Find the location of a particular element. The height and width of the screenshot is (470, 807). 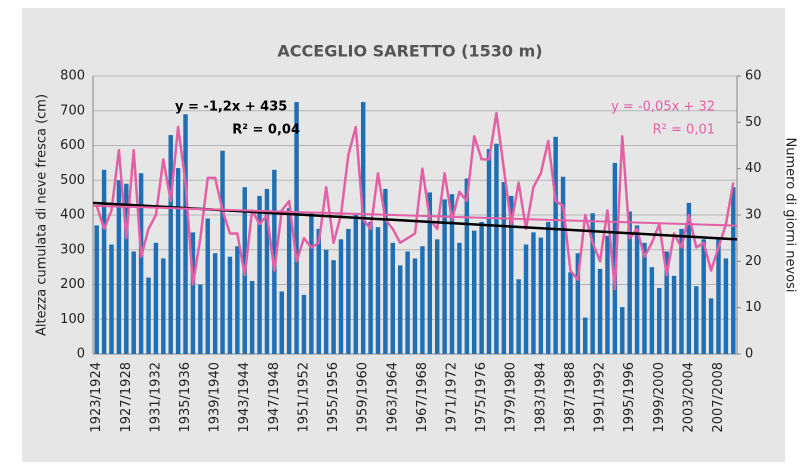

trend-equation: y = -0,05x + 32 is located at coordinates (663, 107).